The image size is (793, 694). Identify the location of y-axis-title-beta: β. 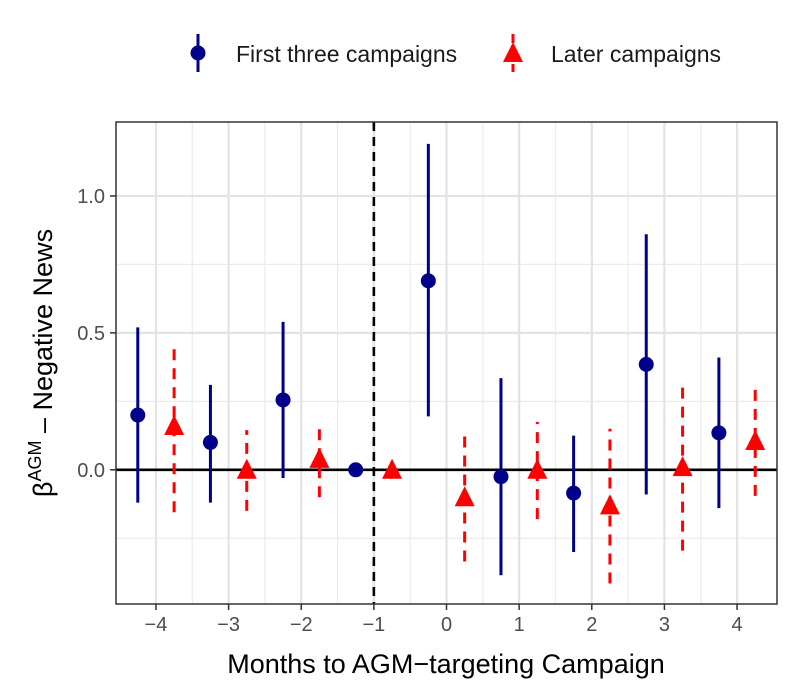
(43, 490).